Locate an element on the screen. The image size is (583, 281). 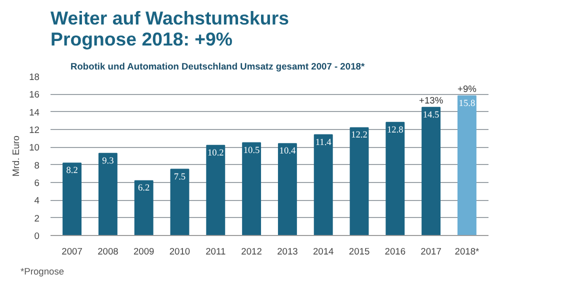
data-label: 6.2 is located at coordinates (144, 189).